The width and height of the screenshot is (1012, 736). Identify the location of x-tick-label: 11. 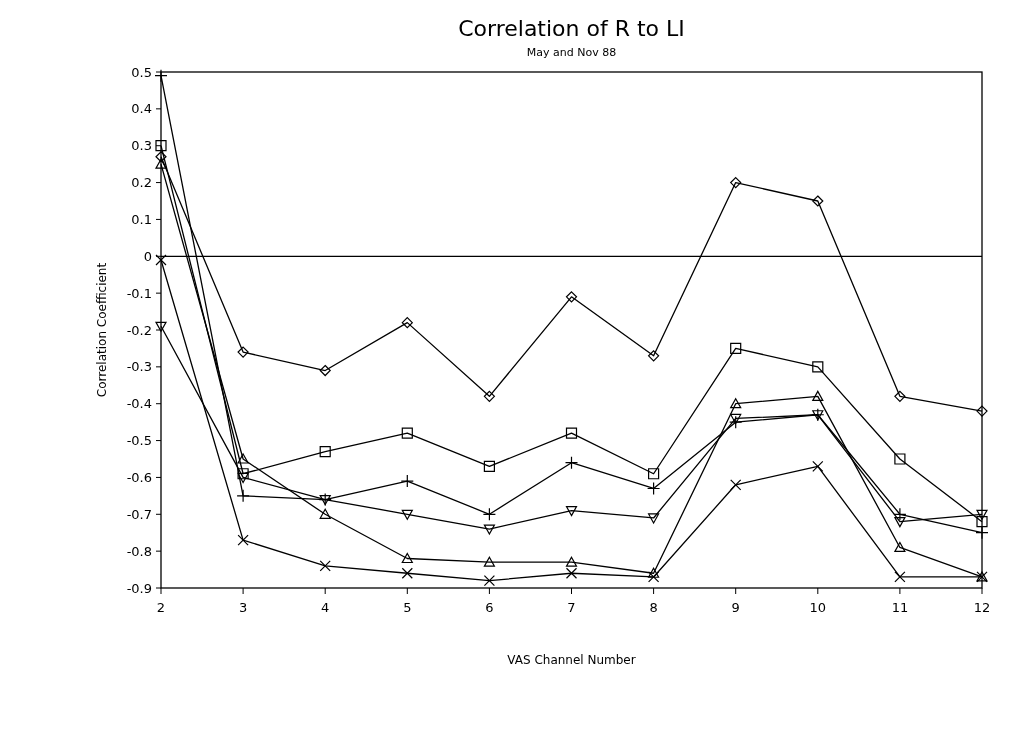
(900, 607).